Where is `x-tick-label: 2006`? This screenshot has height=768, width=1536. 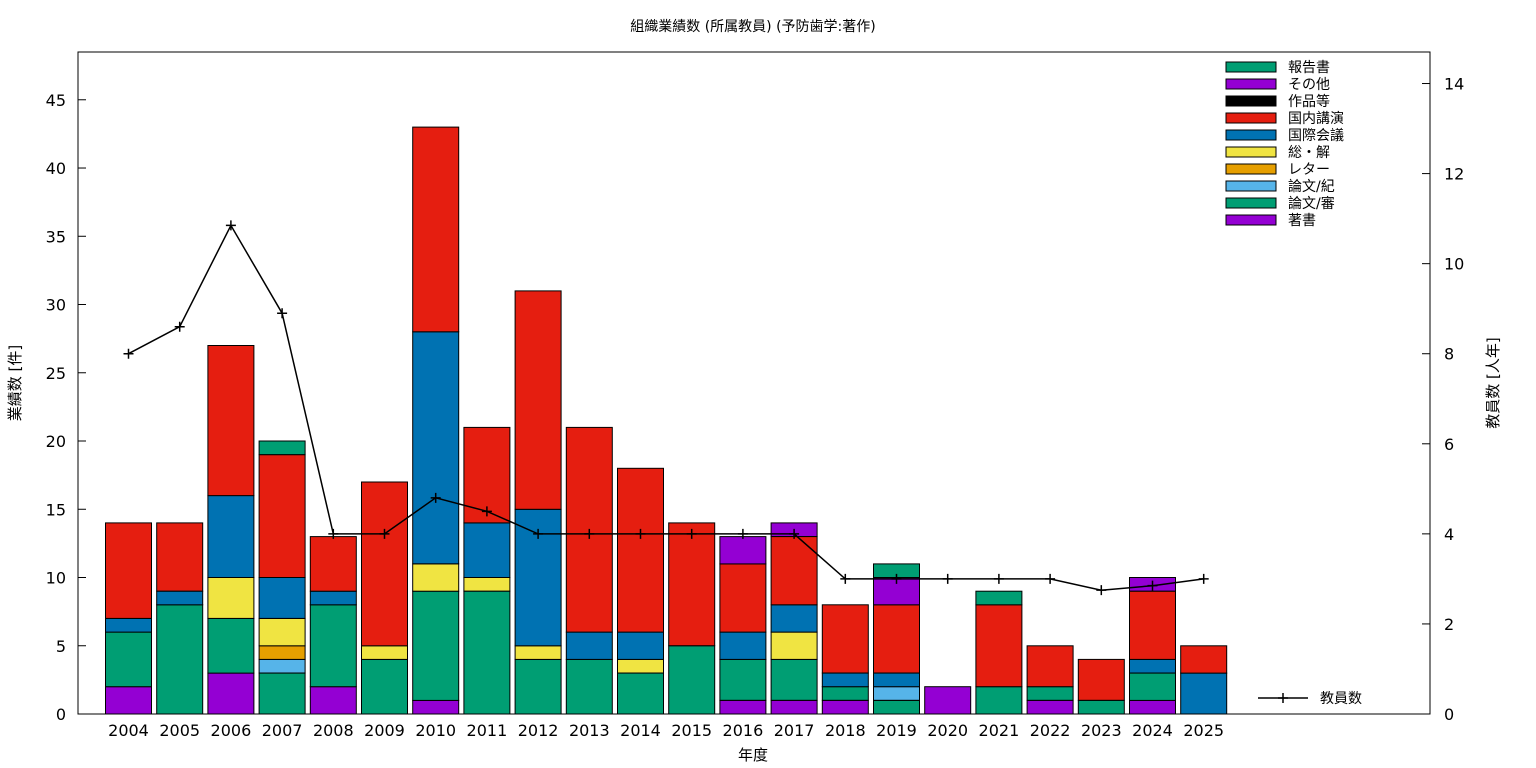
x-tick-label: 2006 is located at coordinates (231, 730).